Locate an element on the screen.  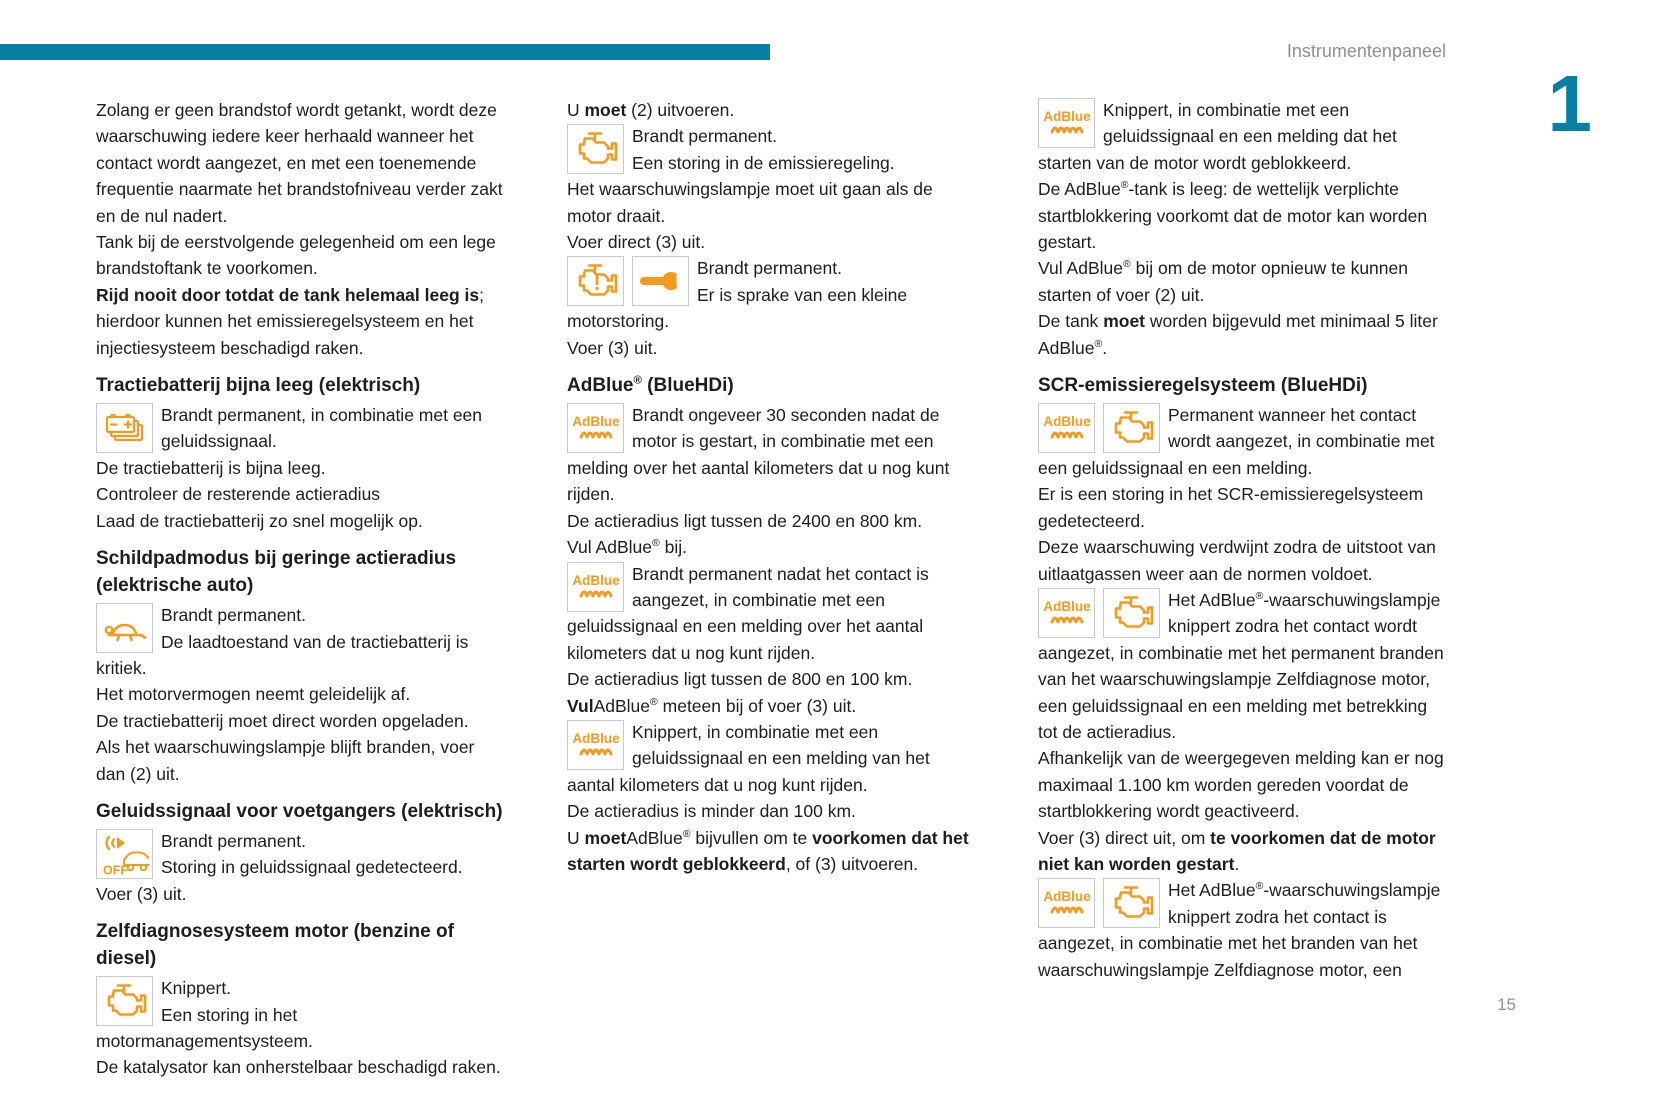
paragraph: VulAdBlue® meteen bij of voer (3) uit. is located at coordinates (712, 705).